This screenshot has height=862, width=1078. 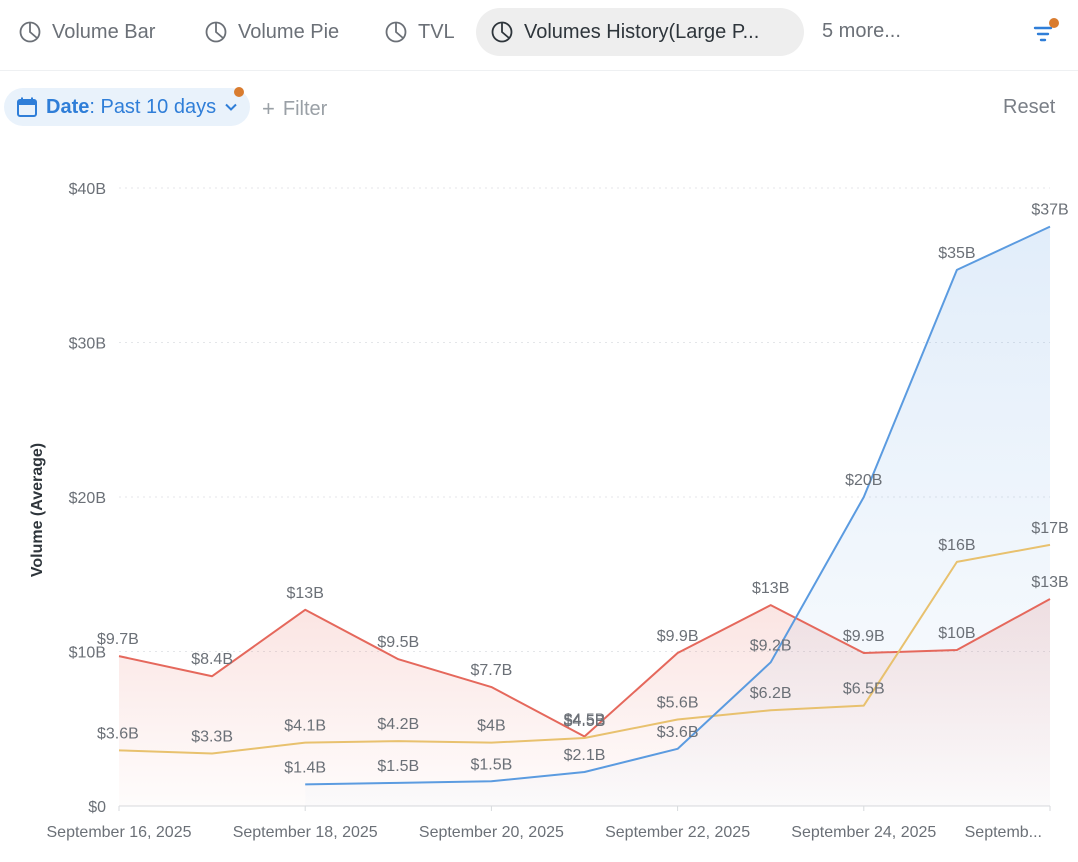 What do you see at coordinates (677, 832) in the screenshot?
I see `x-tick-label: September 22, 2025` at bounding box center [677, 832].